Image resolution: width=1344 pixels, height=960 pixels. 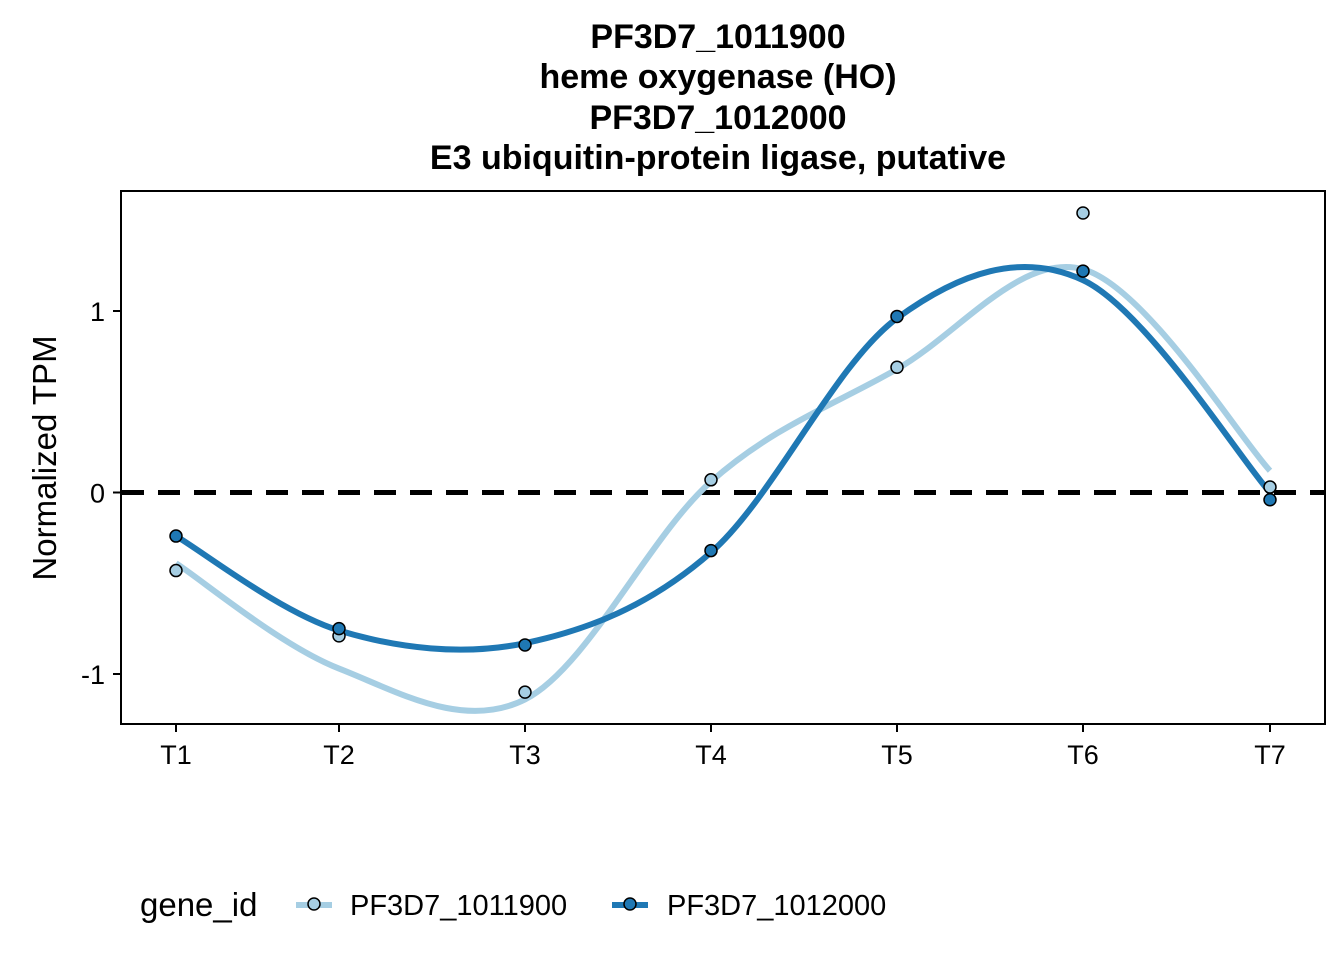 I want to click on legend-title: gene_id, so click(x=198, y=904).